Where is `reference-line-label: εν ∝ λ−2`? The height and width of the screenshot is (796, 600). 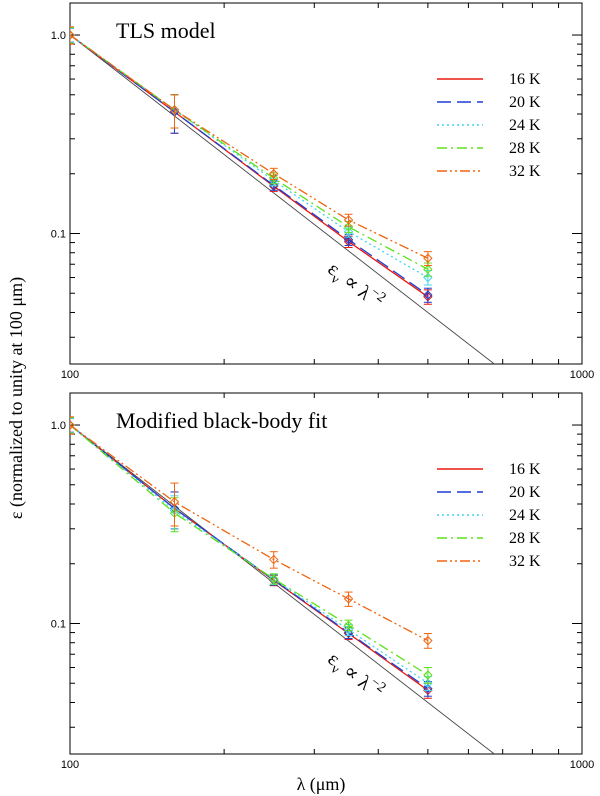
reference-line-label: εν ∝ λ−2 is located at coordinates (354, 285).